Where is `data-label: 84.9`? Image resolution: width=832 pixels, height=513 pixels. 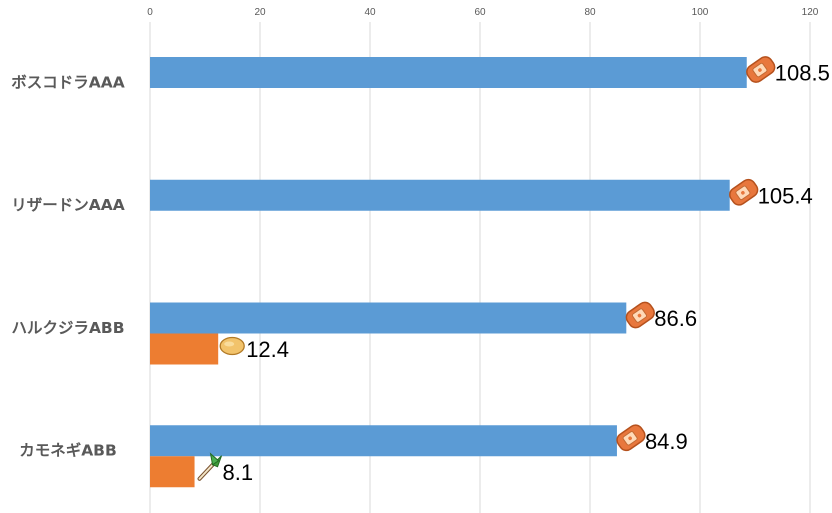 data-label: 84.9 is located at coordinates (666, 441).